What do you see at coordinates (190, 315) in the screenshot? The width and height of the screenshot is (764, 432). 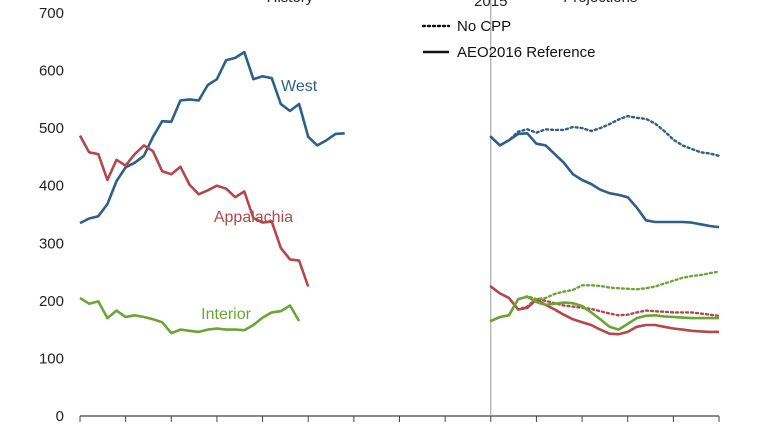 I see `interior-history-line` at bounding box center [190, 315].